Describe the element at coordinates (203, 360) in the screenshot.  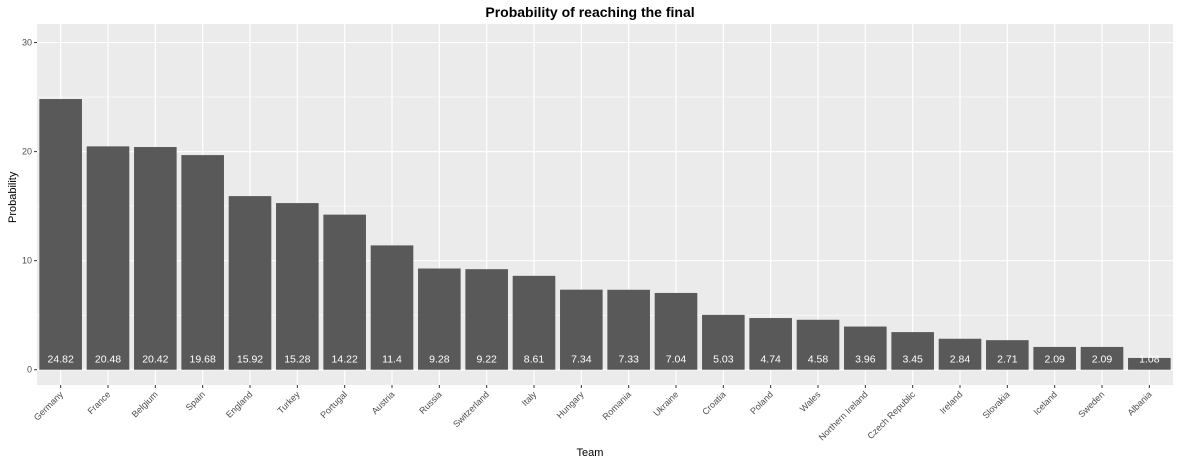
I see `bar-value-label: 19.68` at that location.